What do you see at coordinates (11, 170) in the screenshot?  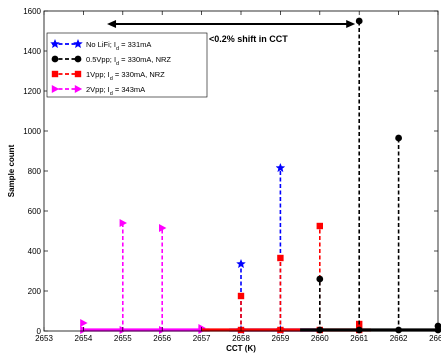 I see `y-axis-title: Sample count` at bounding box center [11, 170].